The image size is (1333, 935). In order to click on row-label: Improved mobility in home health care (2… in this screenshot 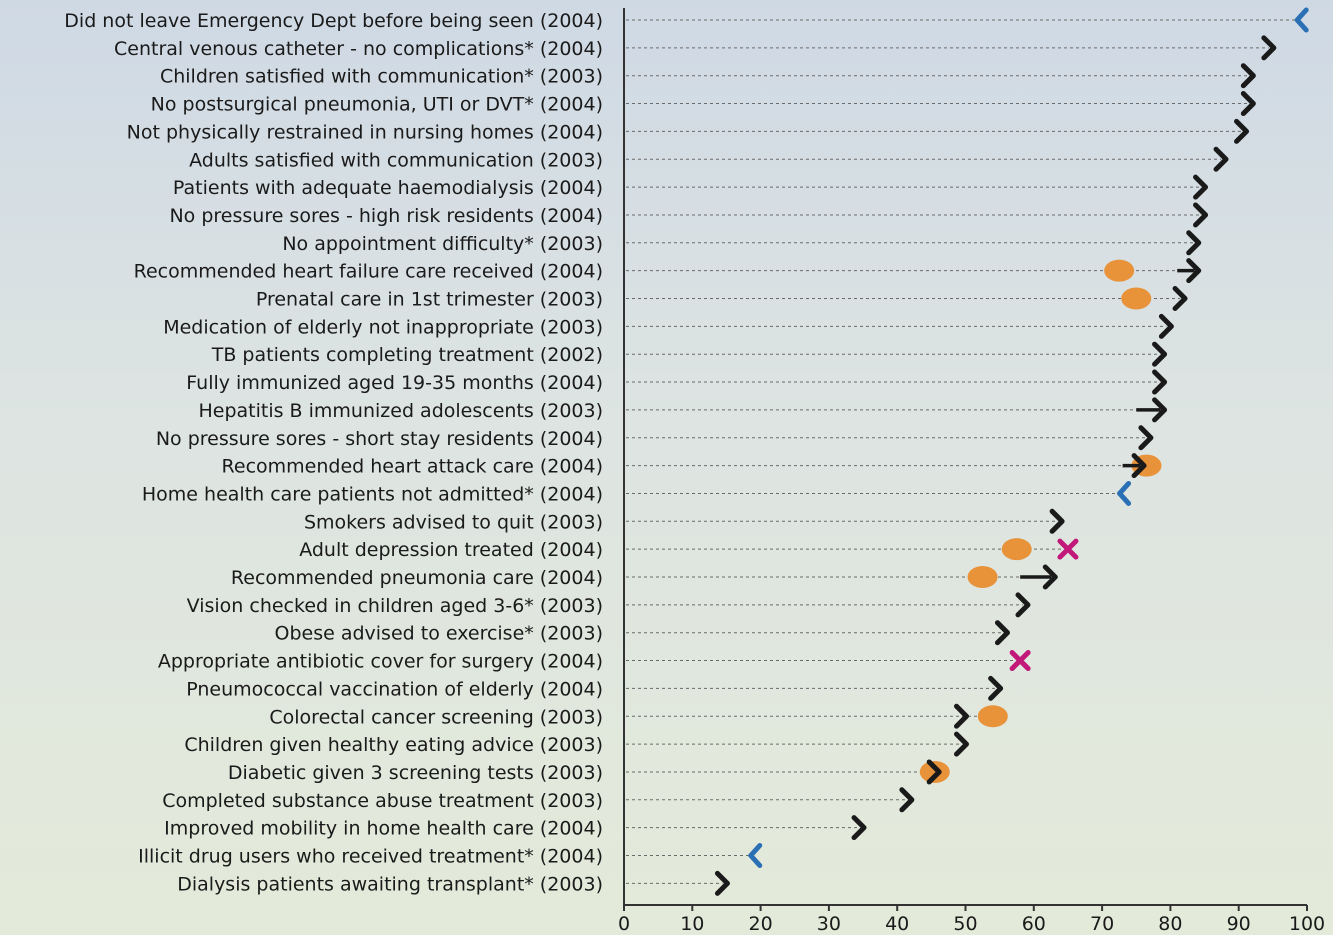, I will do `click(383, 829)`.